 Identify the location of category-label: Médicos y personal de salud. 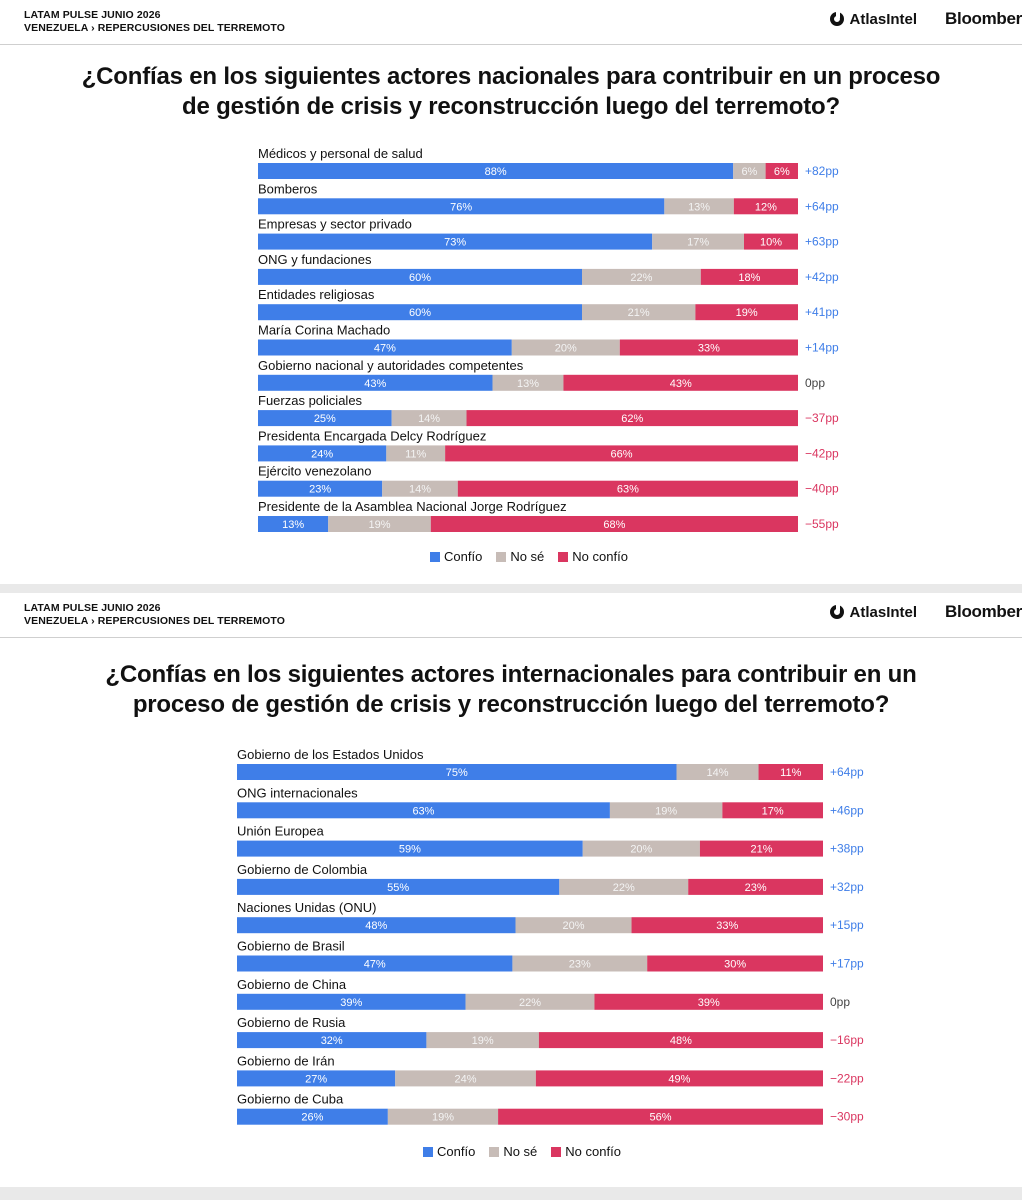
(340, 153).